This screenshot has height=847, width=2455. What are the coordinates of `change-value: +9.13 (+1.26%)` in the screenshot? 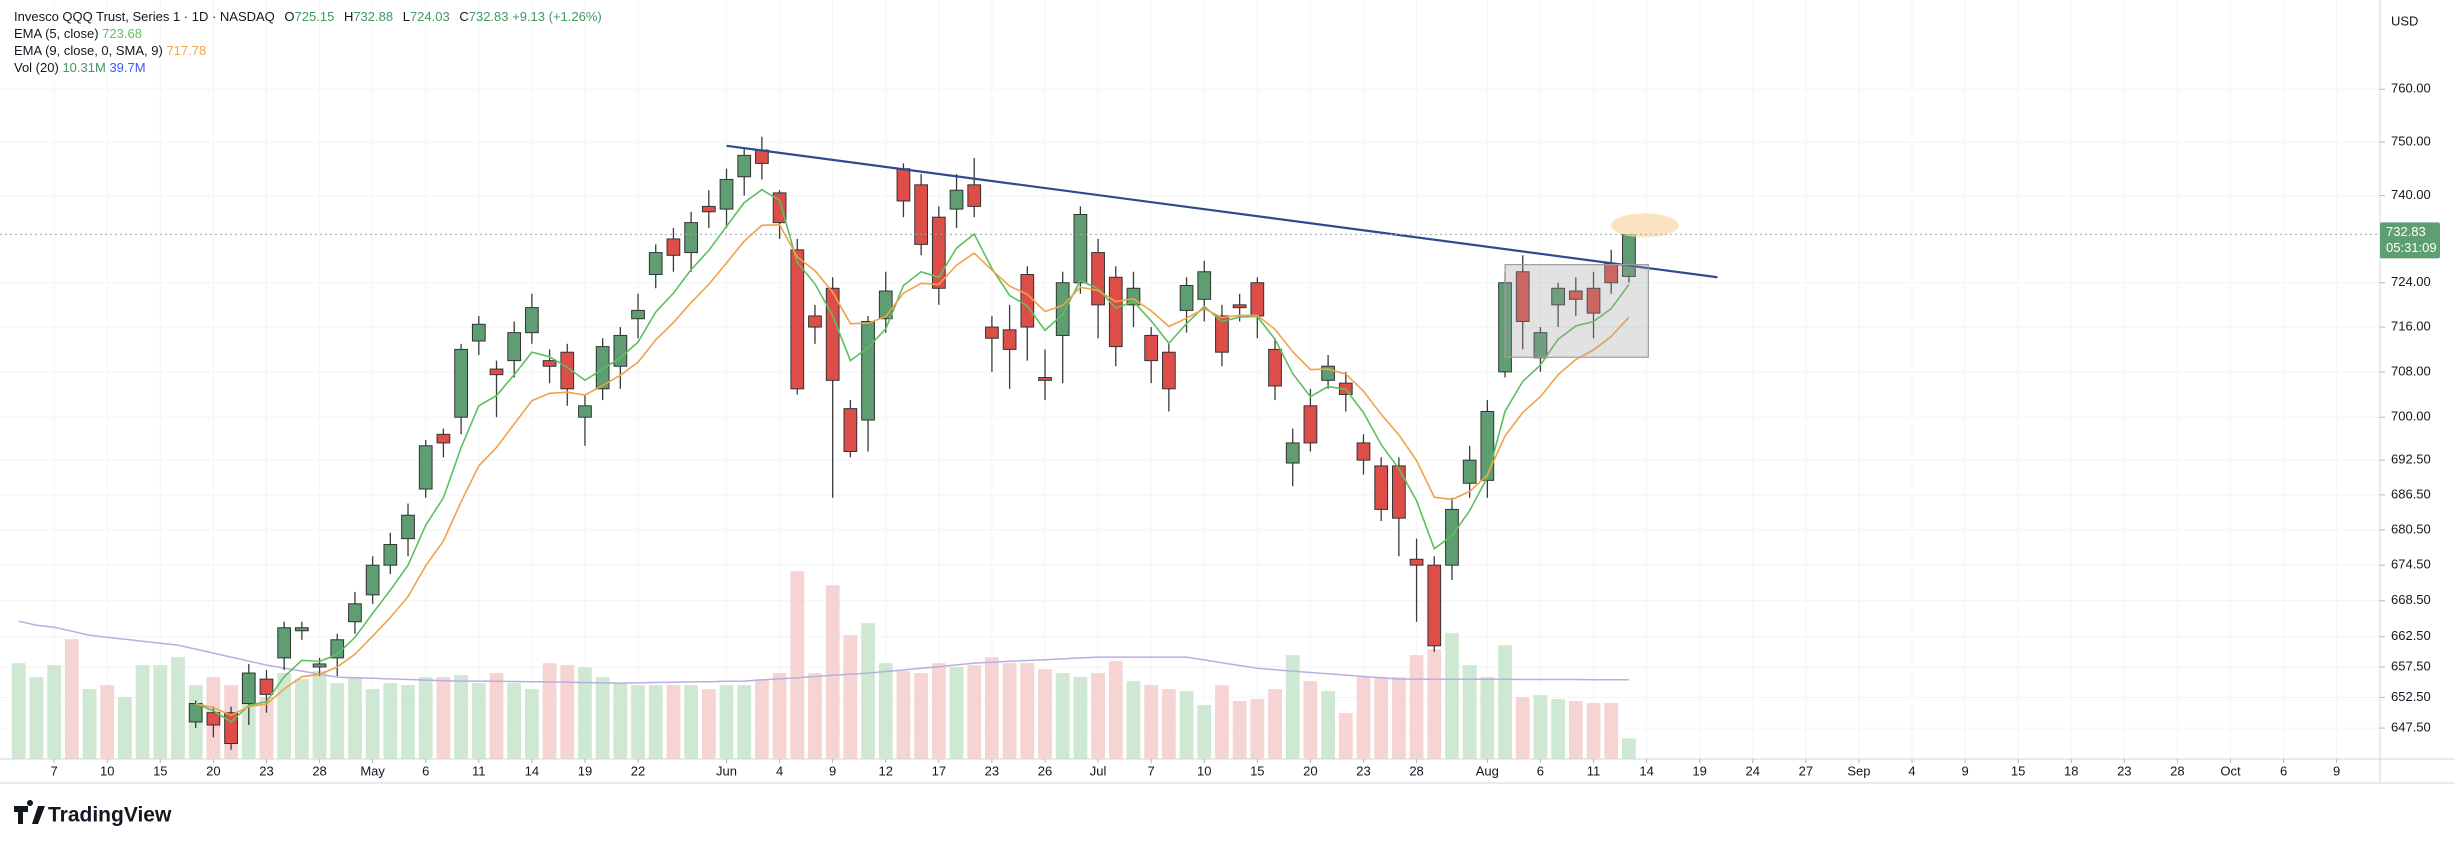 It's located at (557, 16).